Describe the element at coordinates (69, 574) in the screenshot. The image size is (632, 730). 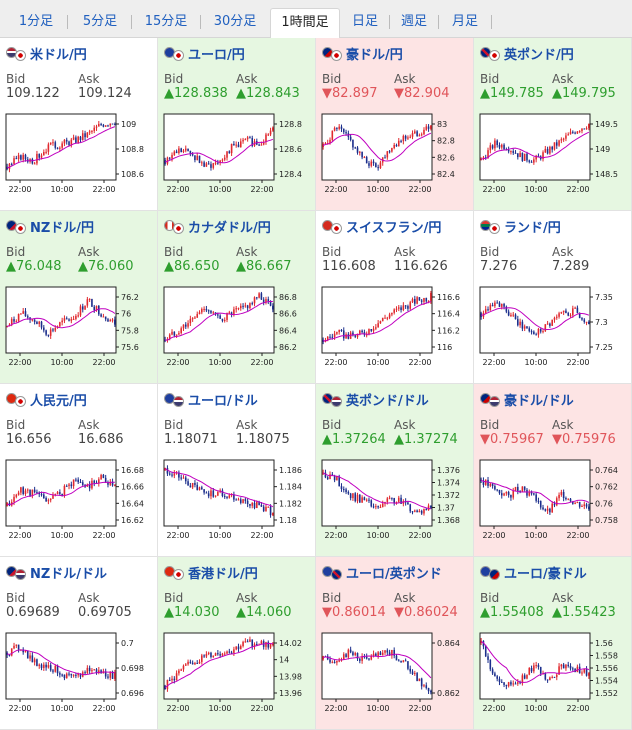
I see `pair-name: NZドル/ドル` at that location.